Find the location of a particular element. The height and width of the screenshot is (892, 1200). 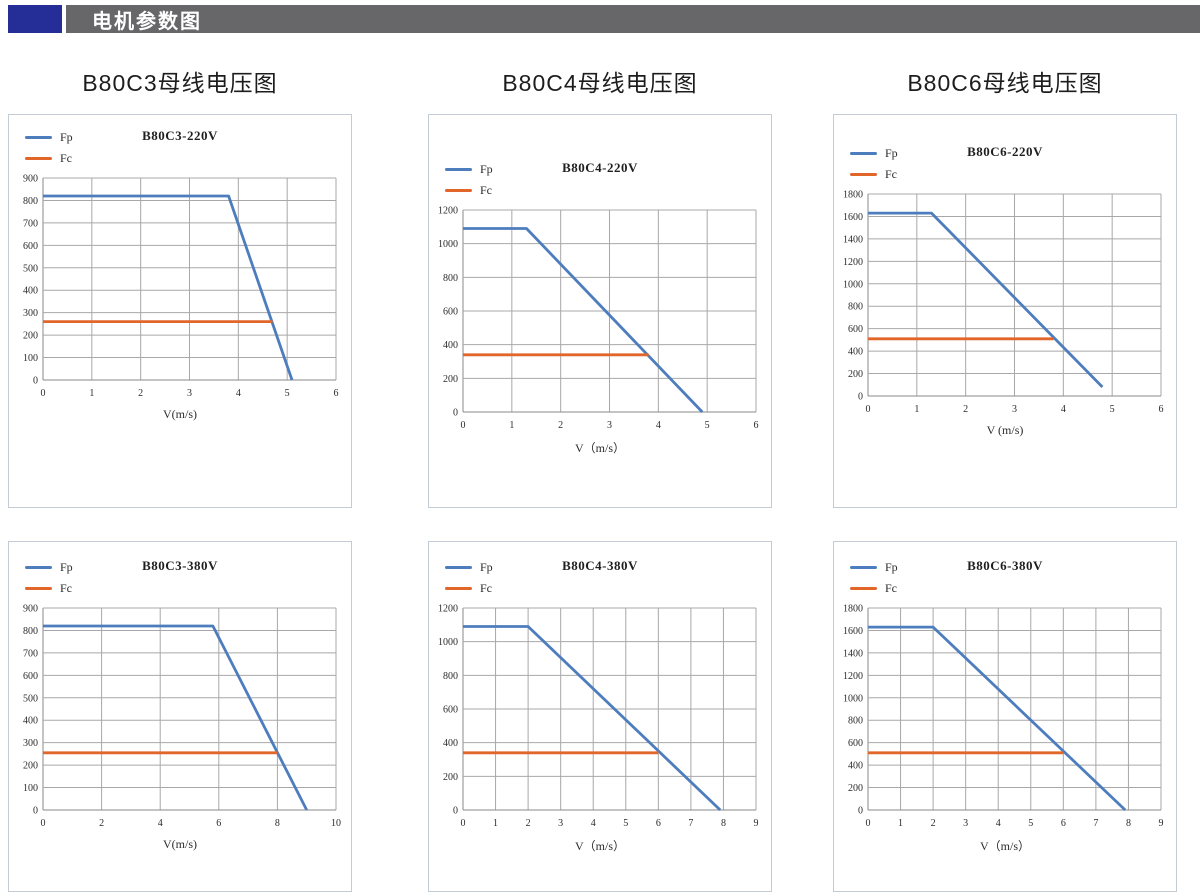

chart-inner-title: B80C6-220V is located at coordinates (1005, 151).